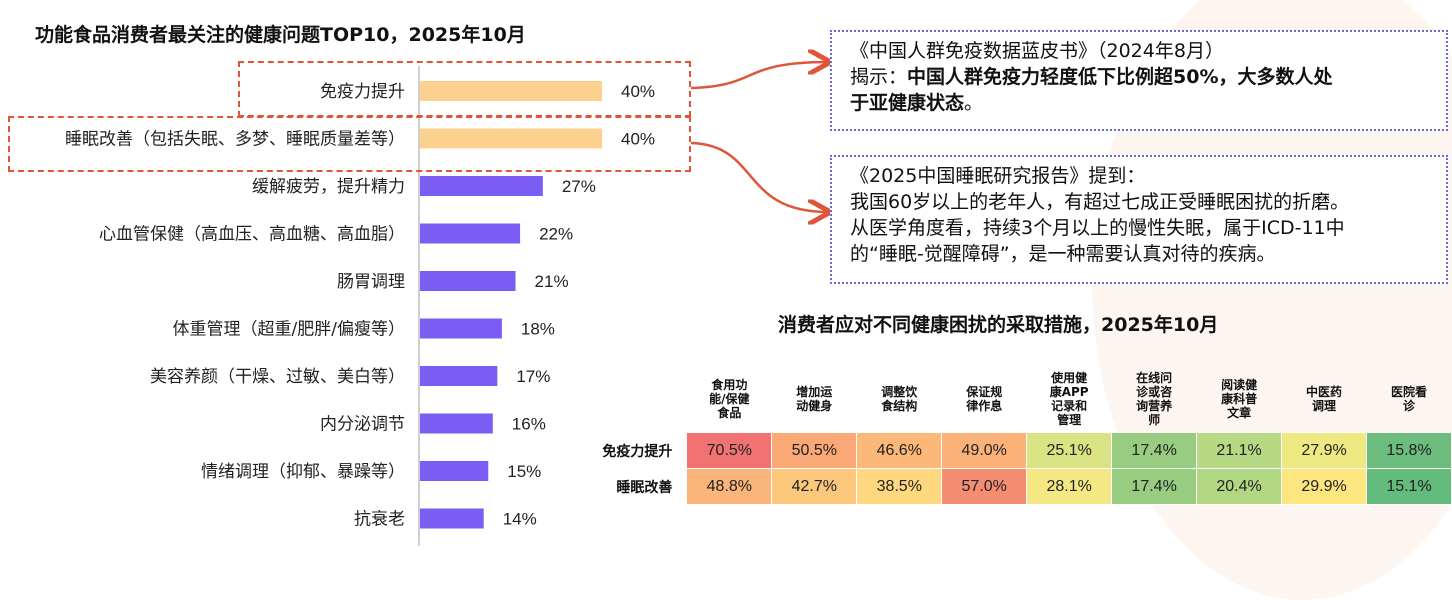  What do you see at coordinates (879, 77) in the screenshot?
I see `note-immunity-prefix: 揭示：` at bounding box center [879, 77].